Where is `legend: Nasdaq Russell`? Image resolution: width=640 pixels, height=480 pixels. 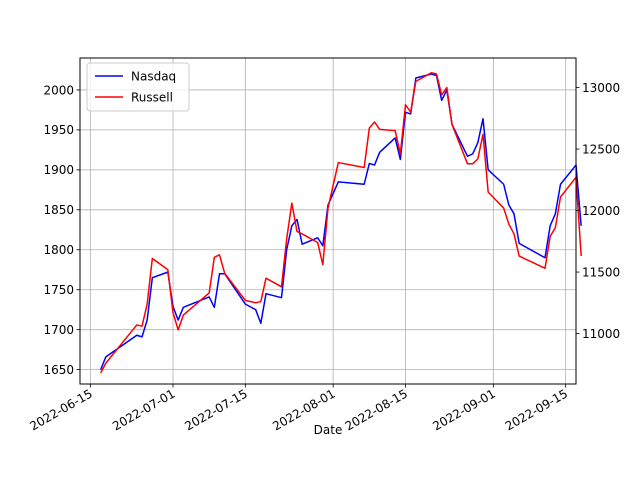
legend: Nasdaq Russell is located at coordinates (138, 87).